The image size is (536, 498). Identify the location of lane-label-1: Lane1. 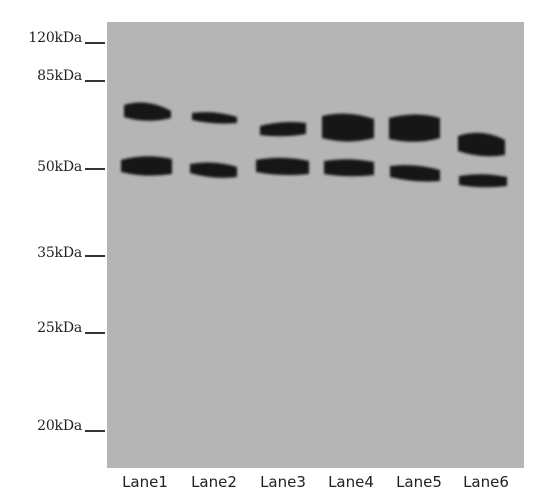
(145, 482).